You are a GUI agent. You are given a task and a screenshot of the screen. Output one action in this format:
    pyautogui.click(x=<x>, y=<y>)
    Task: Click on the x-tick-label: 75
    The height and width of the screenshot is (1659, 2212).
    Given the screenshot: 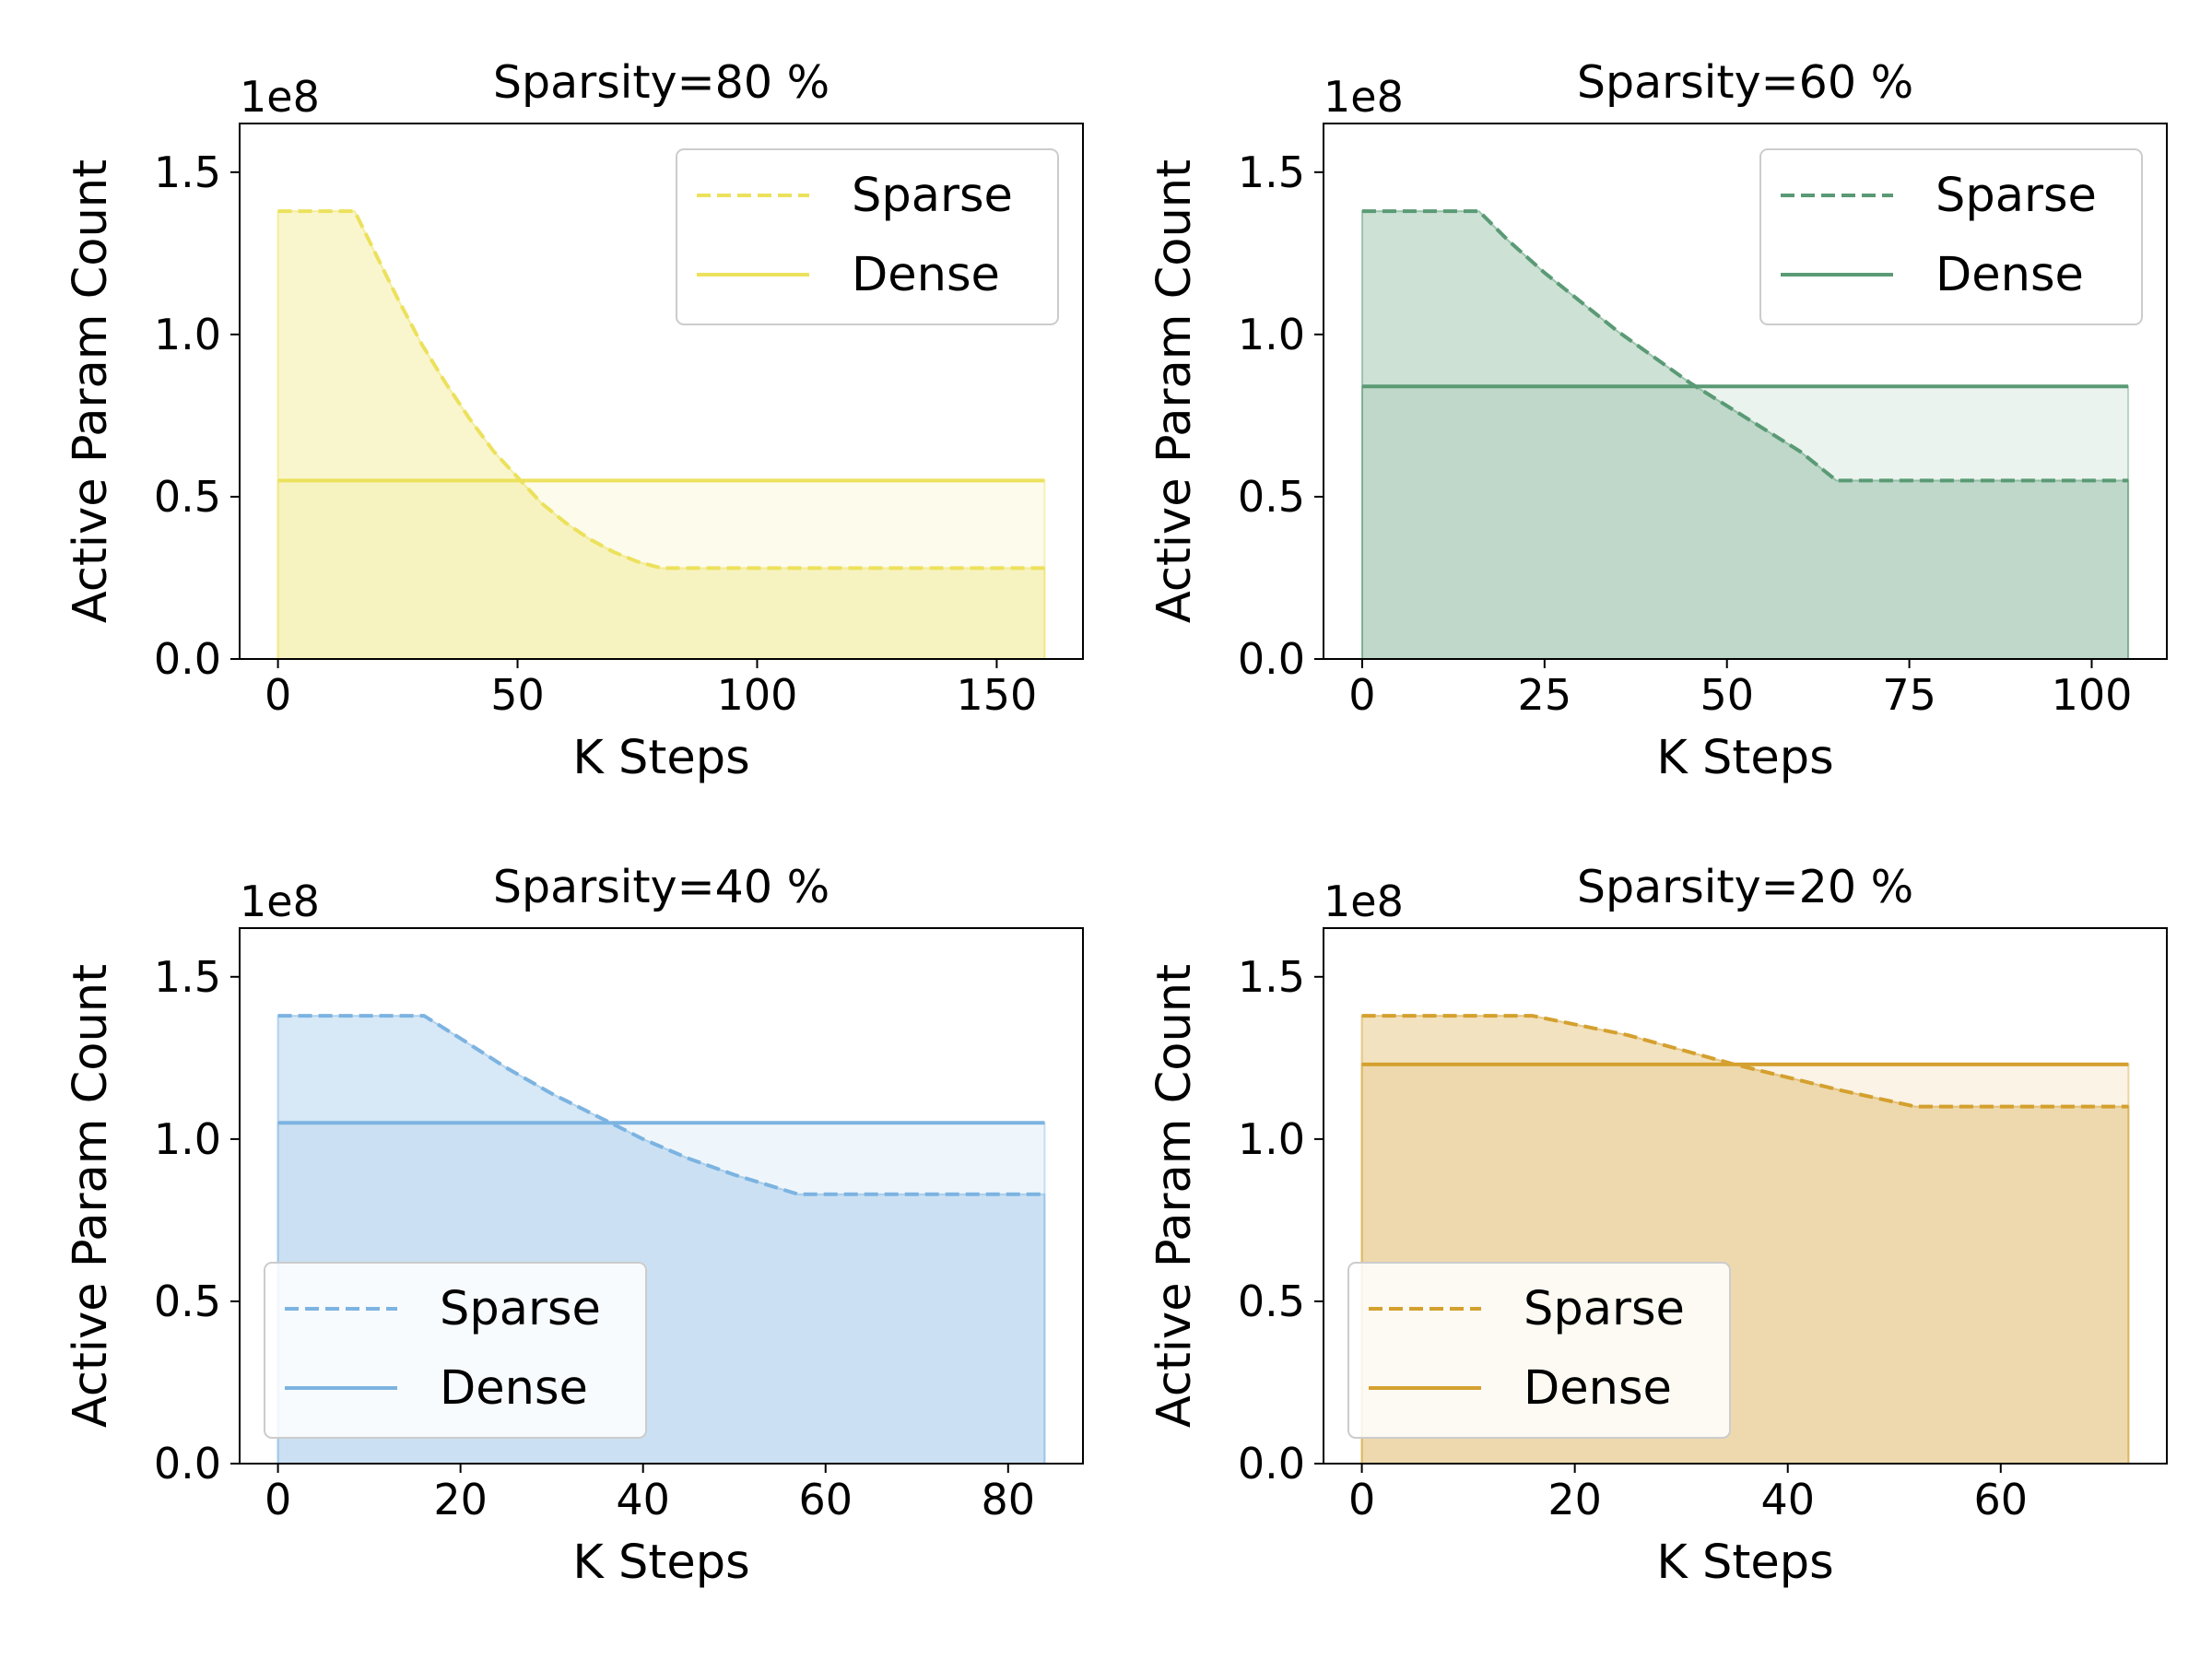 What is the action you would take?
    pyautogui.click(x=1909, y=695)
    